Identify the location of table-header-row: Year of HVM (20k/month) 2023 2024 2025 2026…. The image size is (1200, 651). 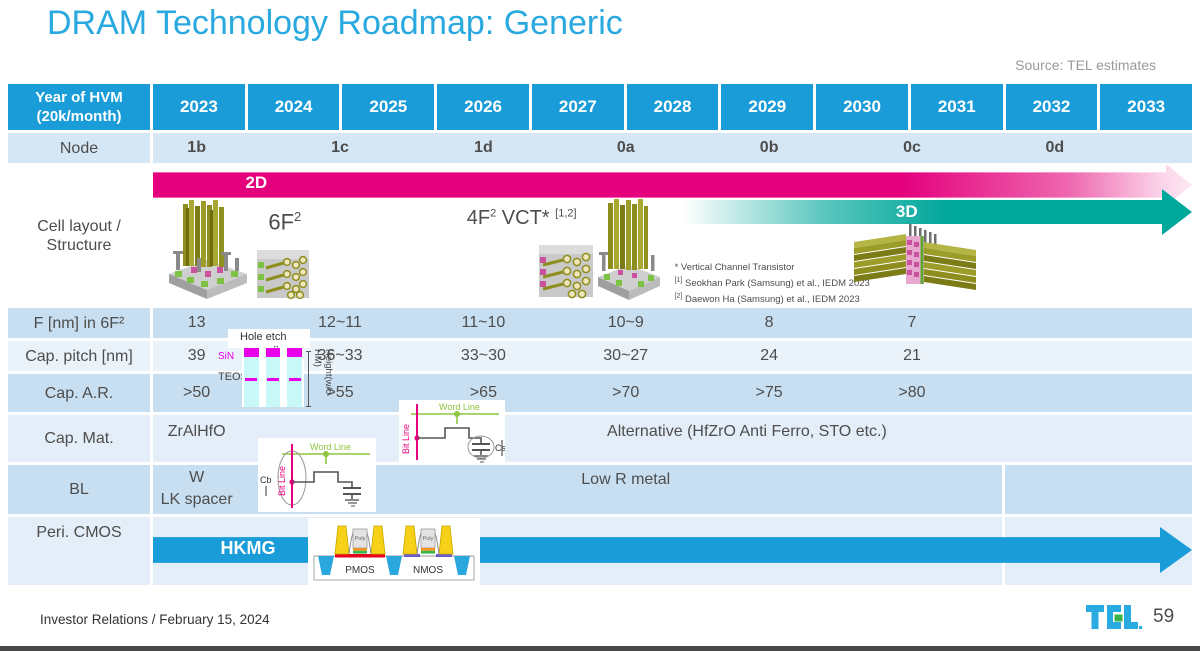
(600, 107).